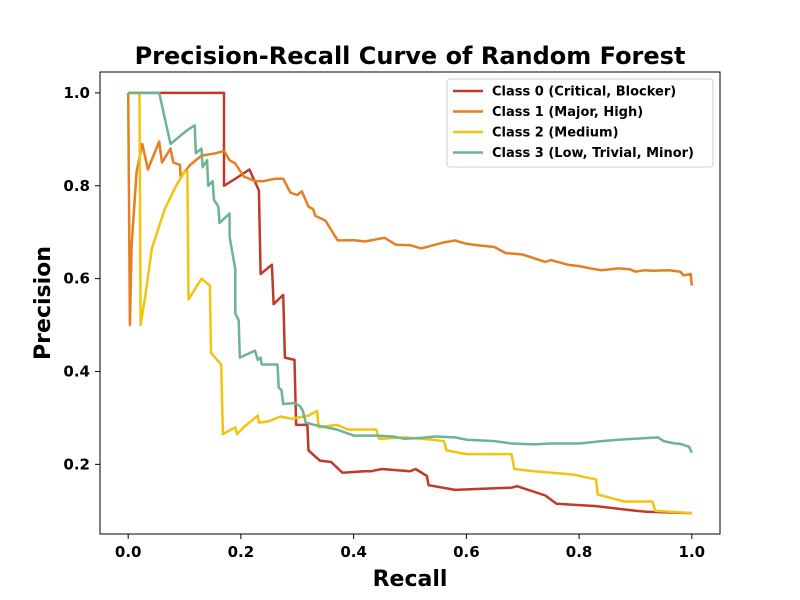 This screenshot has width=800, height=600. Describe the element at coordinates (43, 303) in the screenshot. I see `y-axis-label: Precision` at that location.